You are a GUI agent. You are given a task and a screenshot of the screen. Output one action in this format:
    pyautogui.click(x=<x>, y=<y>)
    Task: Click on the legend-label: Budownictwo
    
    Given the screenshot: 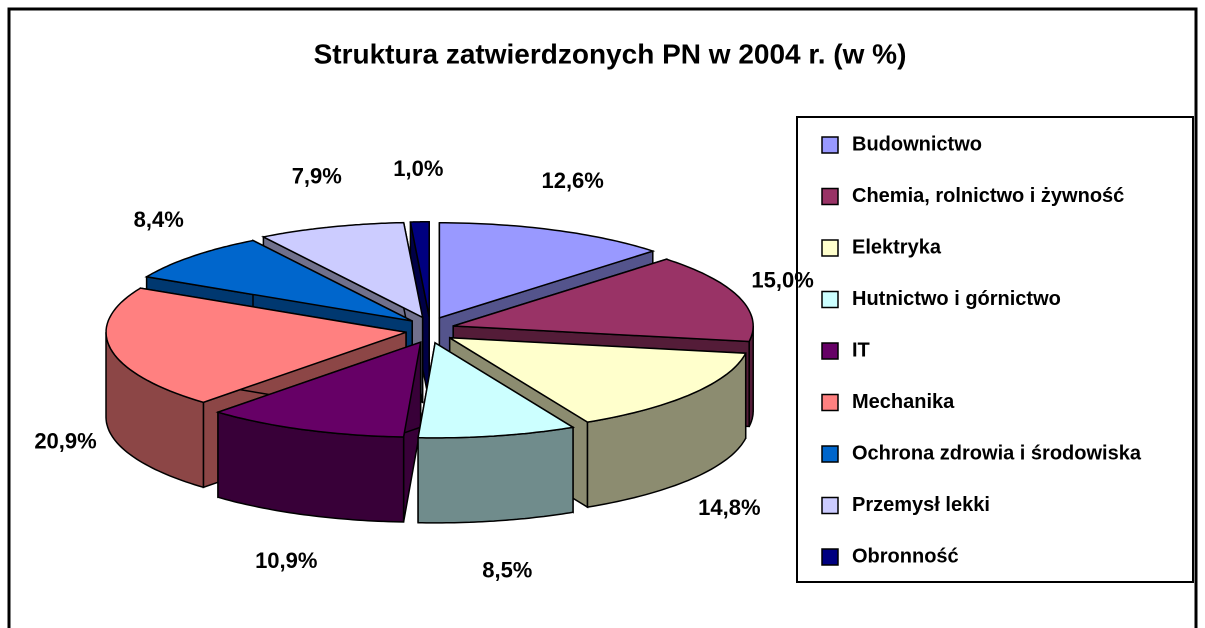 What is the action you would take?
    pyautogui.click(x=917, y=144)
    